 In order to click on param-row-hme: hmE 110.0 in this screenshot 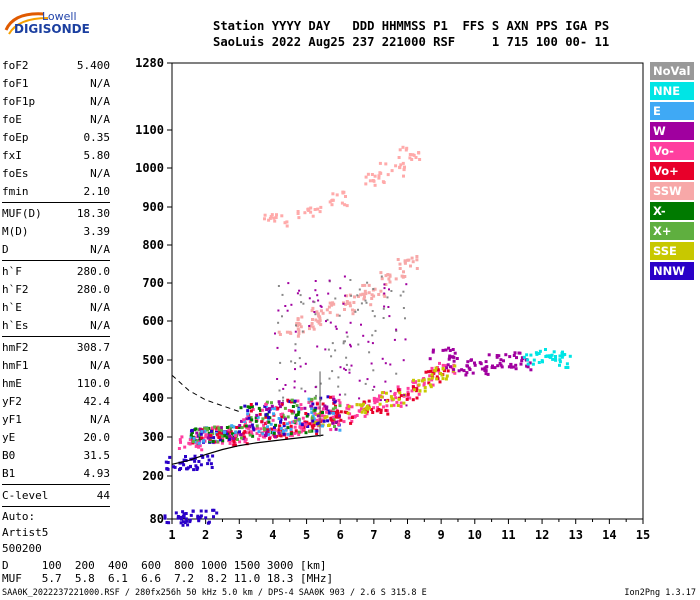, I will do `click(56, 384)`.